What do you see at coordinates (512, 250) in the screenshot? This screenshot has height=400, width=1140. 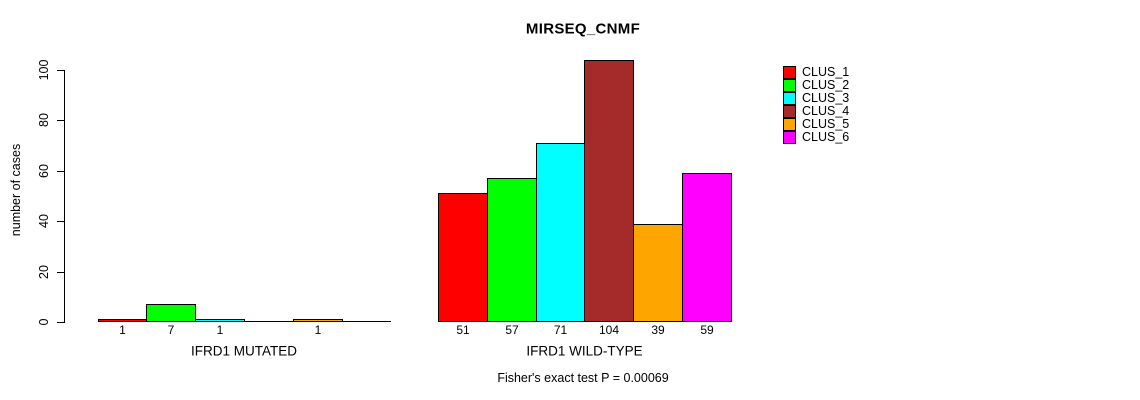 I see `bar-clus2-group2` at bounding box center [512, 250].